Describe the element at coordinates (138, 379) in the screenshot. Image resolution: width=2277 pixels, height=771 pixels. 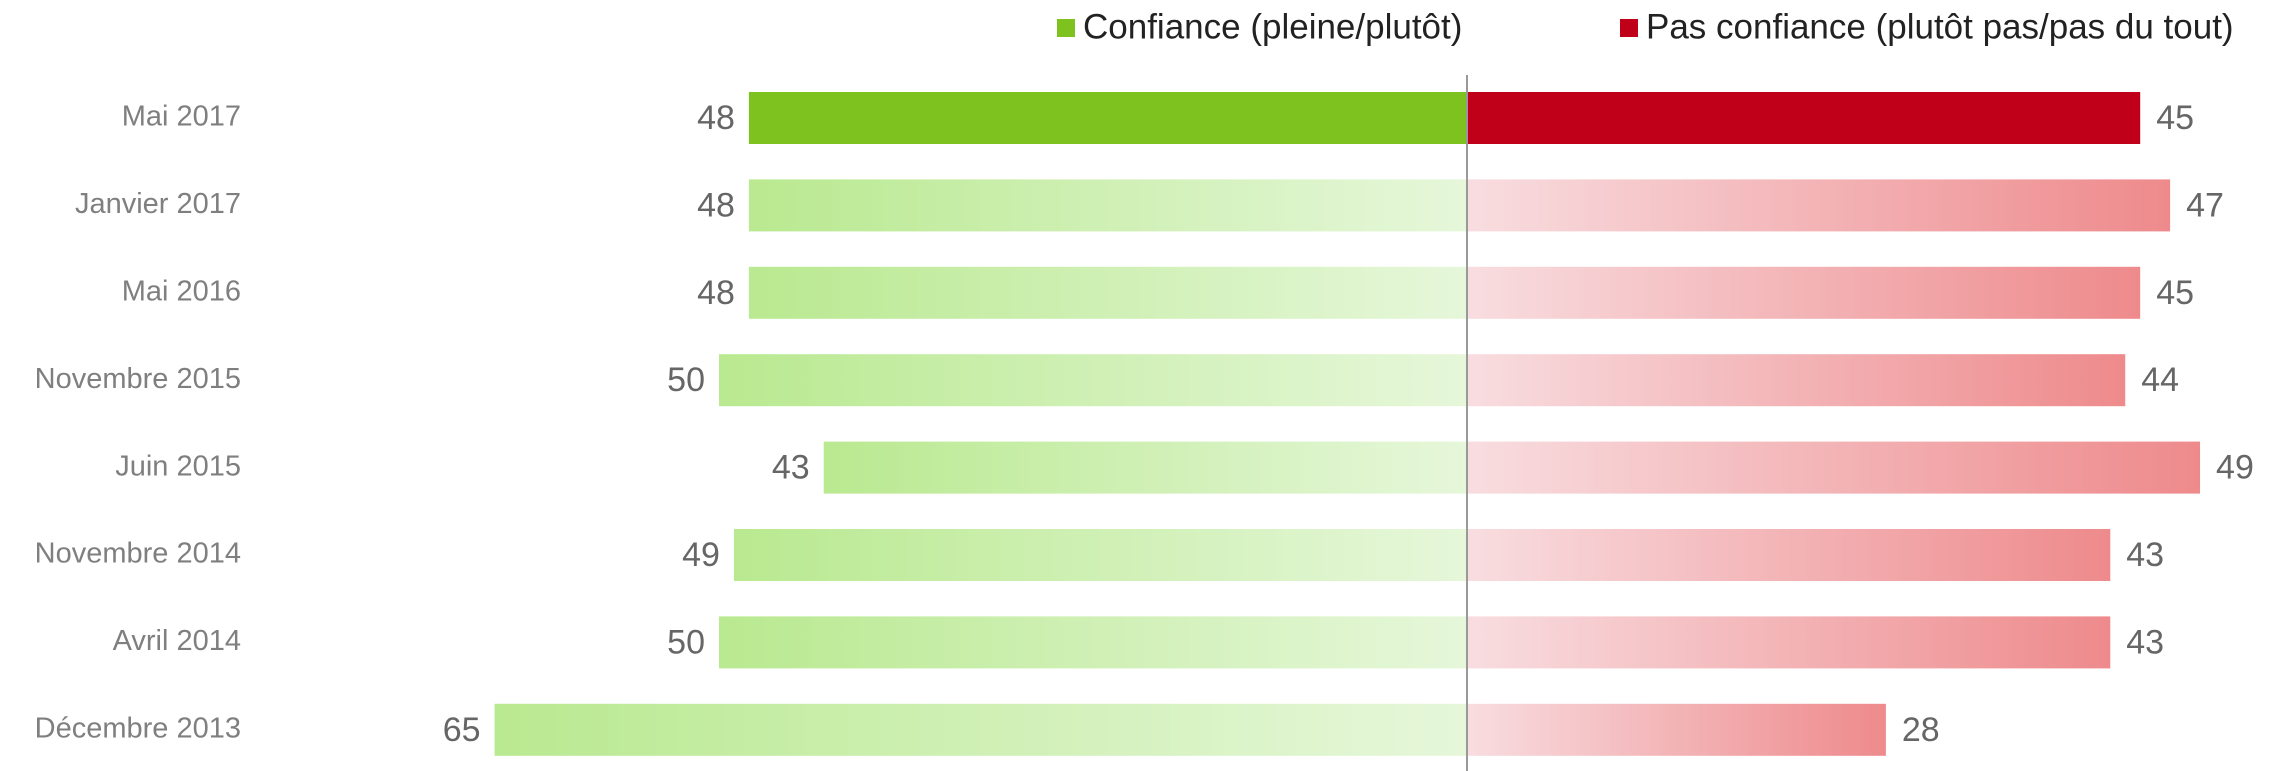
I see `category-label: Novembre 2015` at that location.